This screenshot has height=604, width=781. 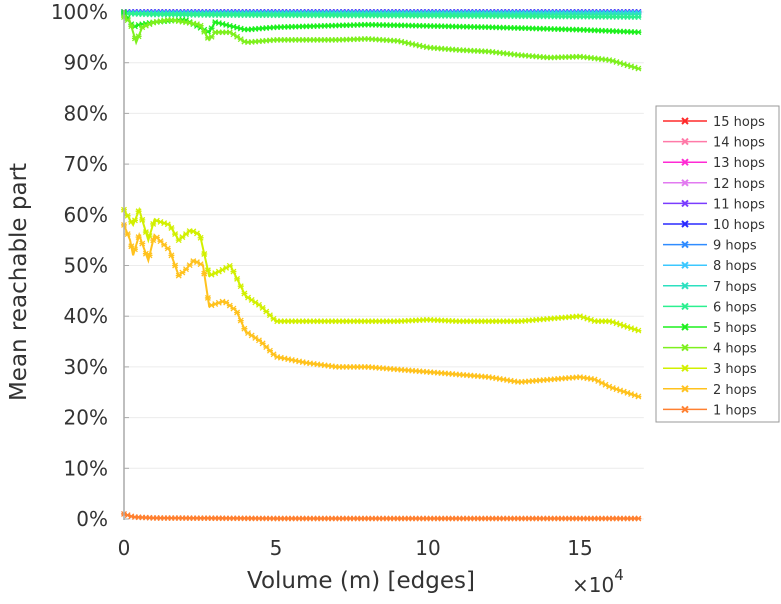 What do you see at coordinates (710, 390) in the screenshot?
I see `legend-item: 2 hops` at bounding box center [710, 390].